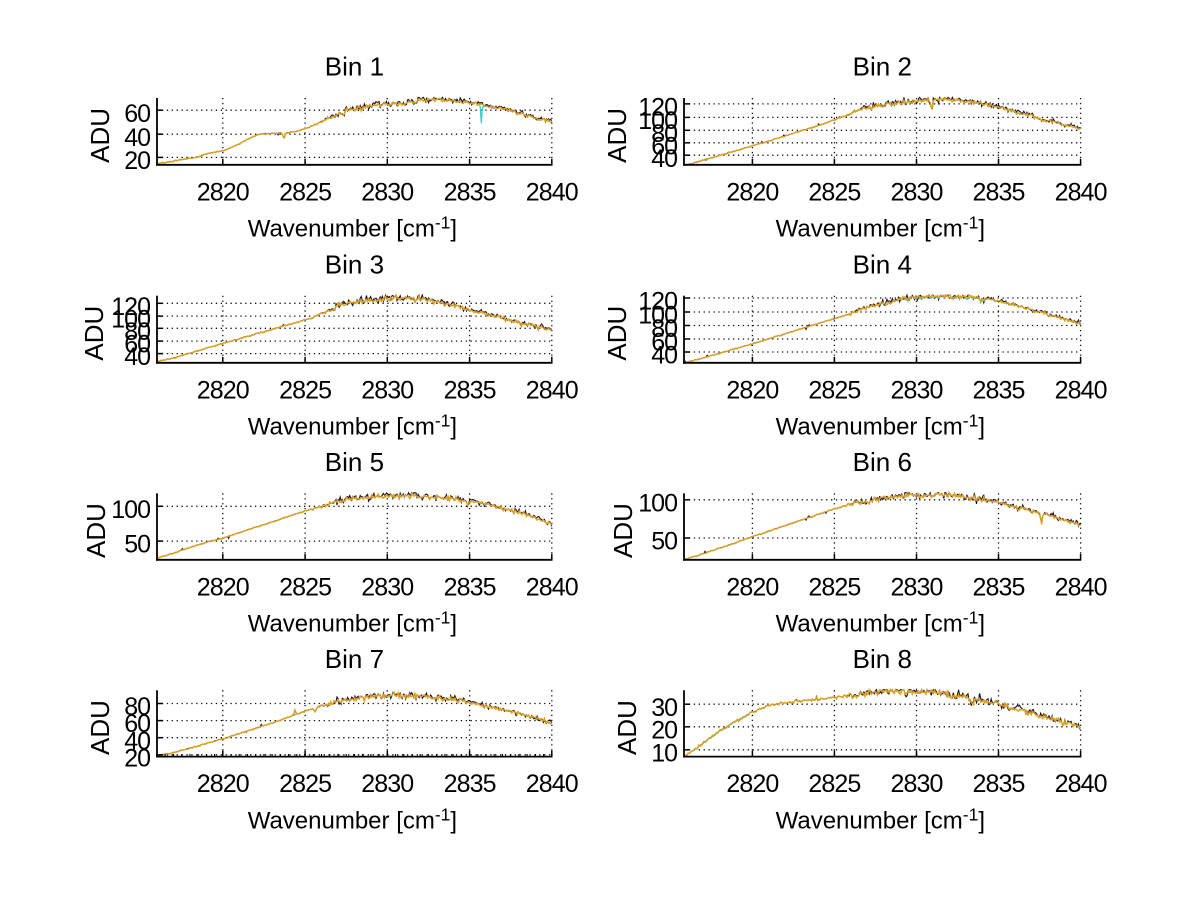 This screenshot has height=901, width=1200. What do you see at coordinates (354, 462) in the screenshot?
I see `svg-text: Bin 5` at bounding box center [354, 462].